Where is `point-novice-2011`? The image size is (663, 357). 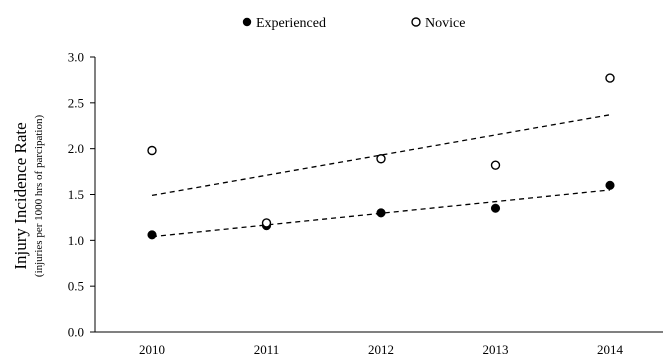 point-novice-2011 is located at coordinates (266, 223).